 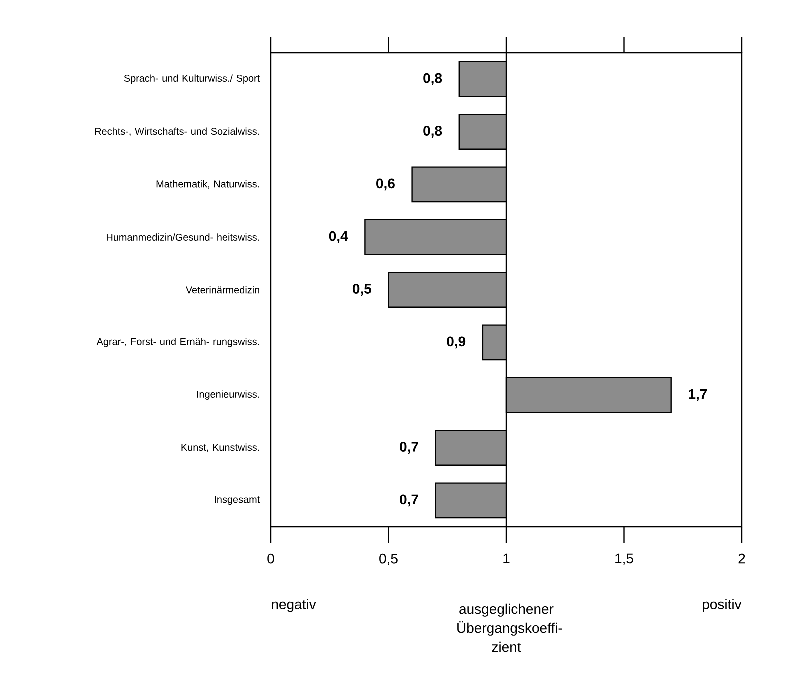 I want to click on y-tick-label: Rechts-, Wirtschafts- und Sozialwiss., so click(x=177, y=132).